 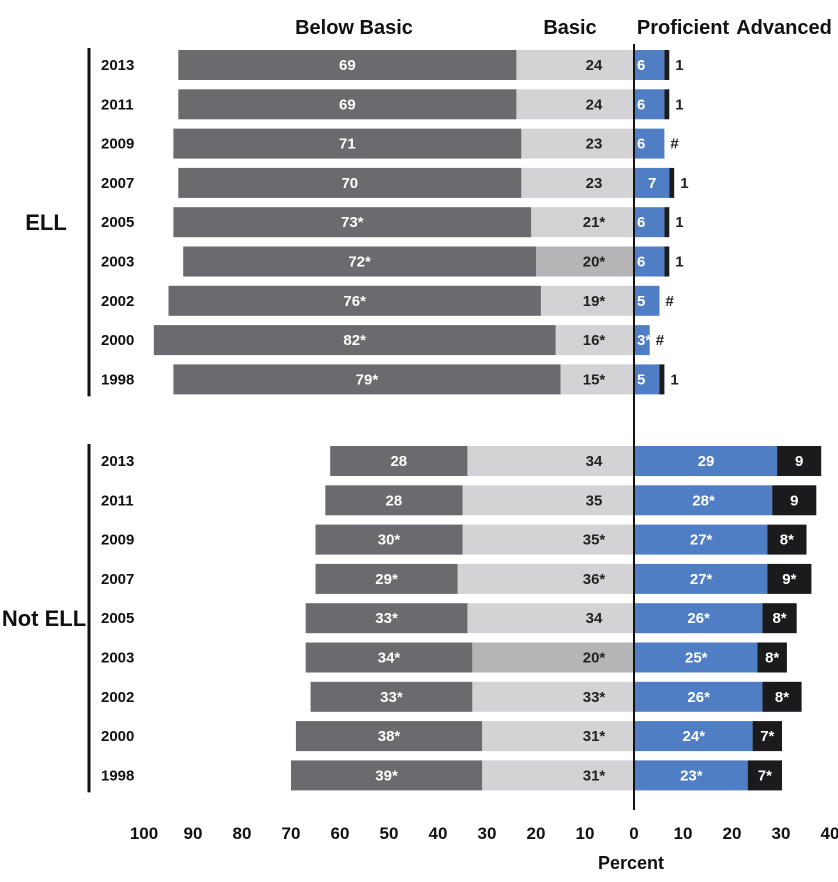 I want to click on label-below-basic: 69, so click(x=347, y=104).